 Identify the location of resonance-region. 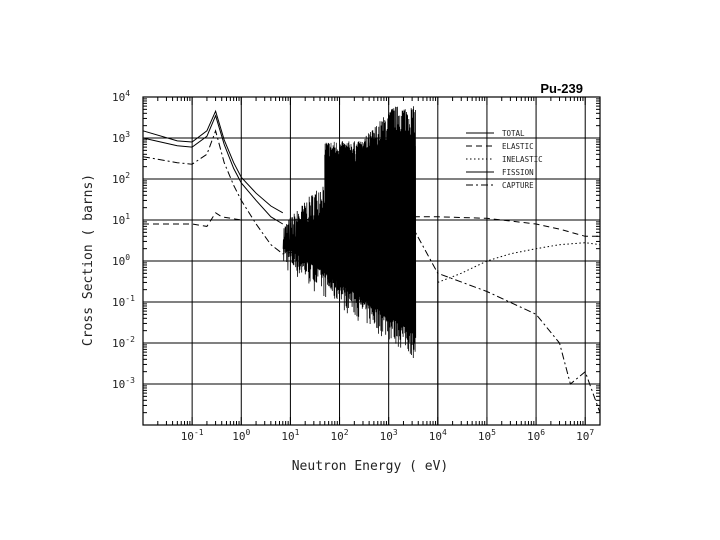
(360, 265).